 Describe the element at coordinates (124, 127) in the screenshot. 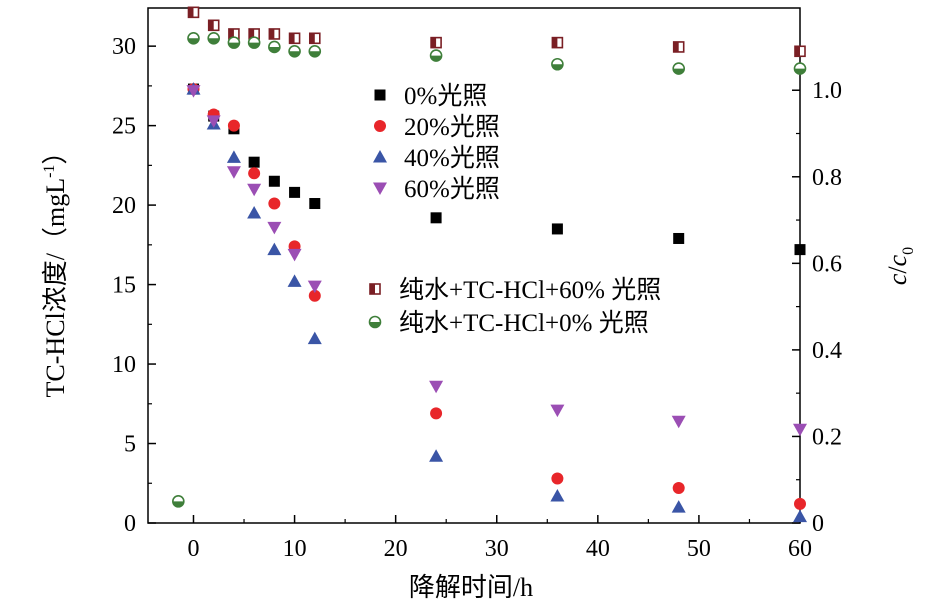

I see `y-left-tick-label: 25` at that location.